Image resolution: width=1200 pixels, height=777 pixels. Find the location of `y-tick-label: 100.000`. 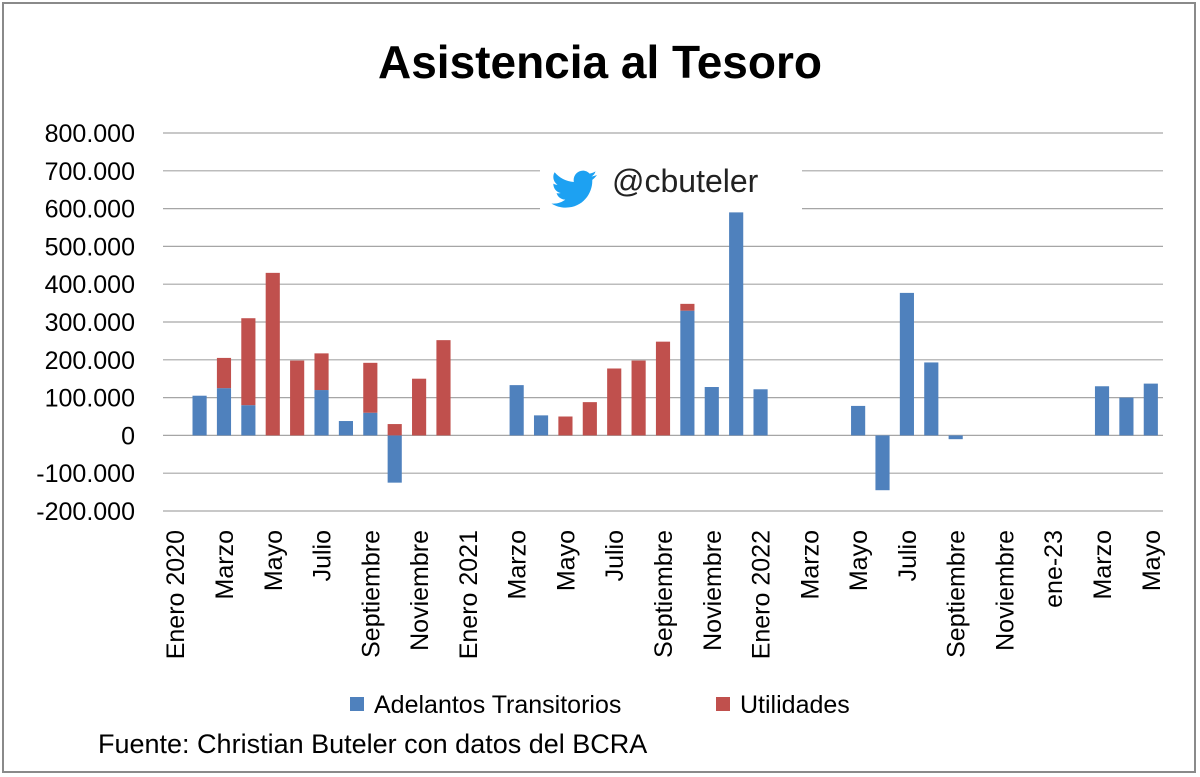

y-tick-label: 100.000 is located at coordinates (90, 399).